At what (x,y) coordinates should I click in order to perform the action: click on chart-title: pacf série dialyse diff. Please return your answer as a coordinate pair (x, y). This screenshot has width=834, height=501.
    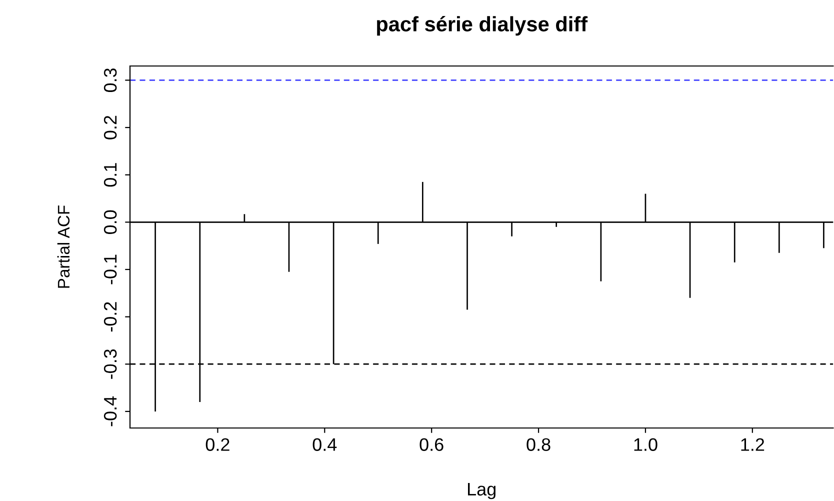
    Looking at the image, I should click on (482, 26).